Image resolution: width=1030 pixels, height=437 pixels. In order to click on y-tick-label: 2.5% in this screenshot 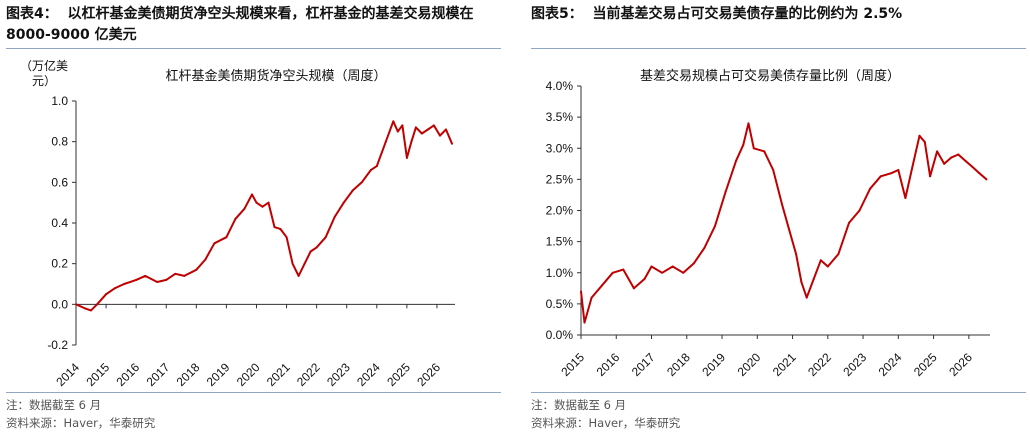, I will do `click(560, 179)`.